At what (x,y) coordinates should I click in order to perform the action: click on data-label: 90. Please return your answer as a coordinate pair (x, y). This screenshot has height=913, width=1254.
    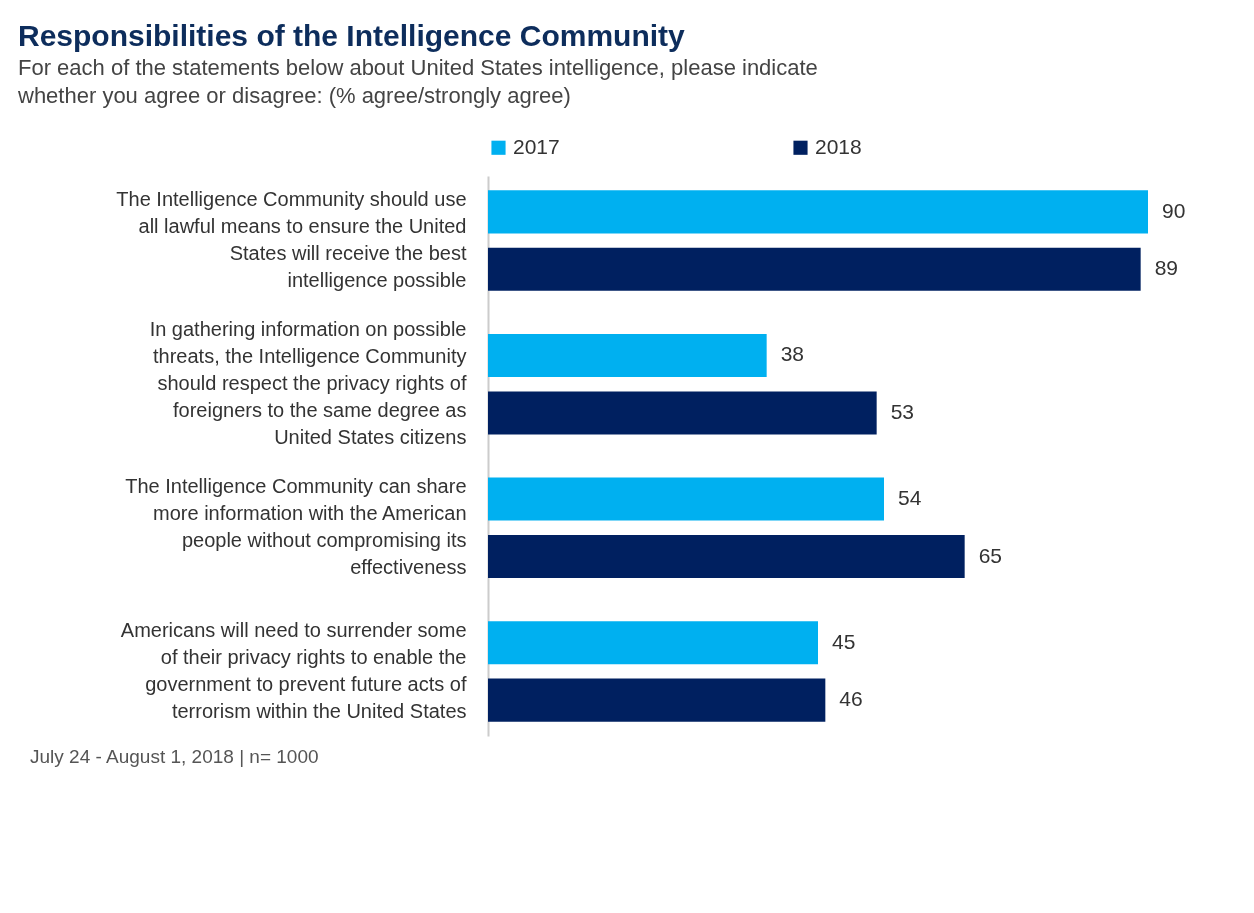
    Looking at the image, I should click on (1174, 210).